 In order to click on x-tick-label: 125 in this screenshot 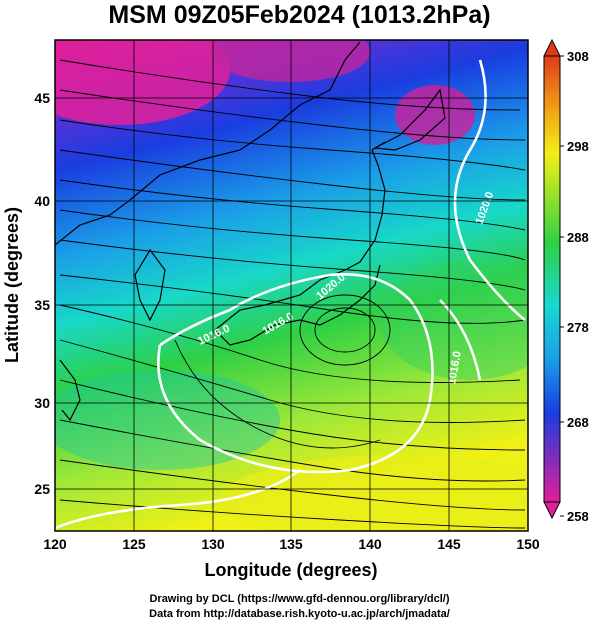, I will do `click(134, 544)`.